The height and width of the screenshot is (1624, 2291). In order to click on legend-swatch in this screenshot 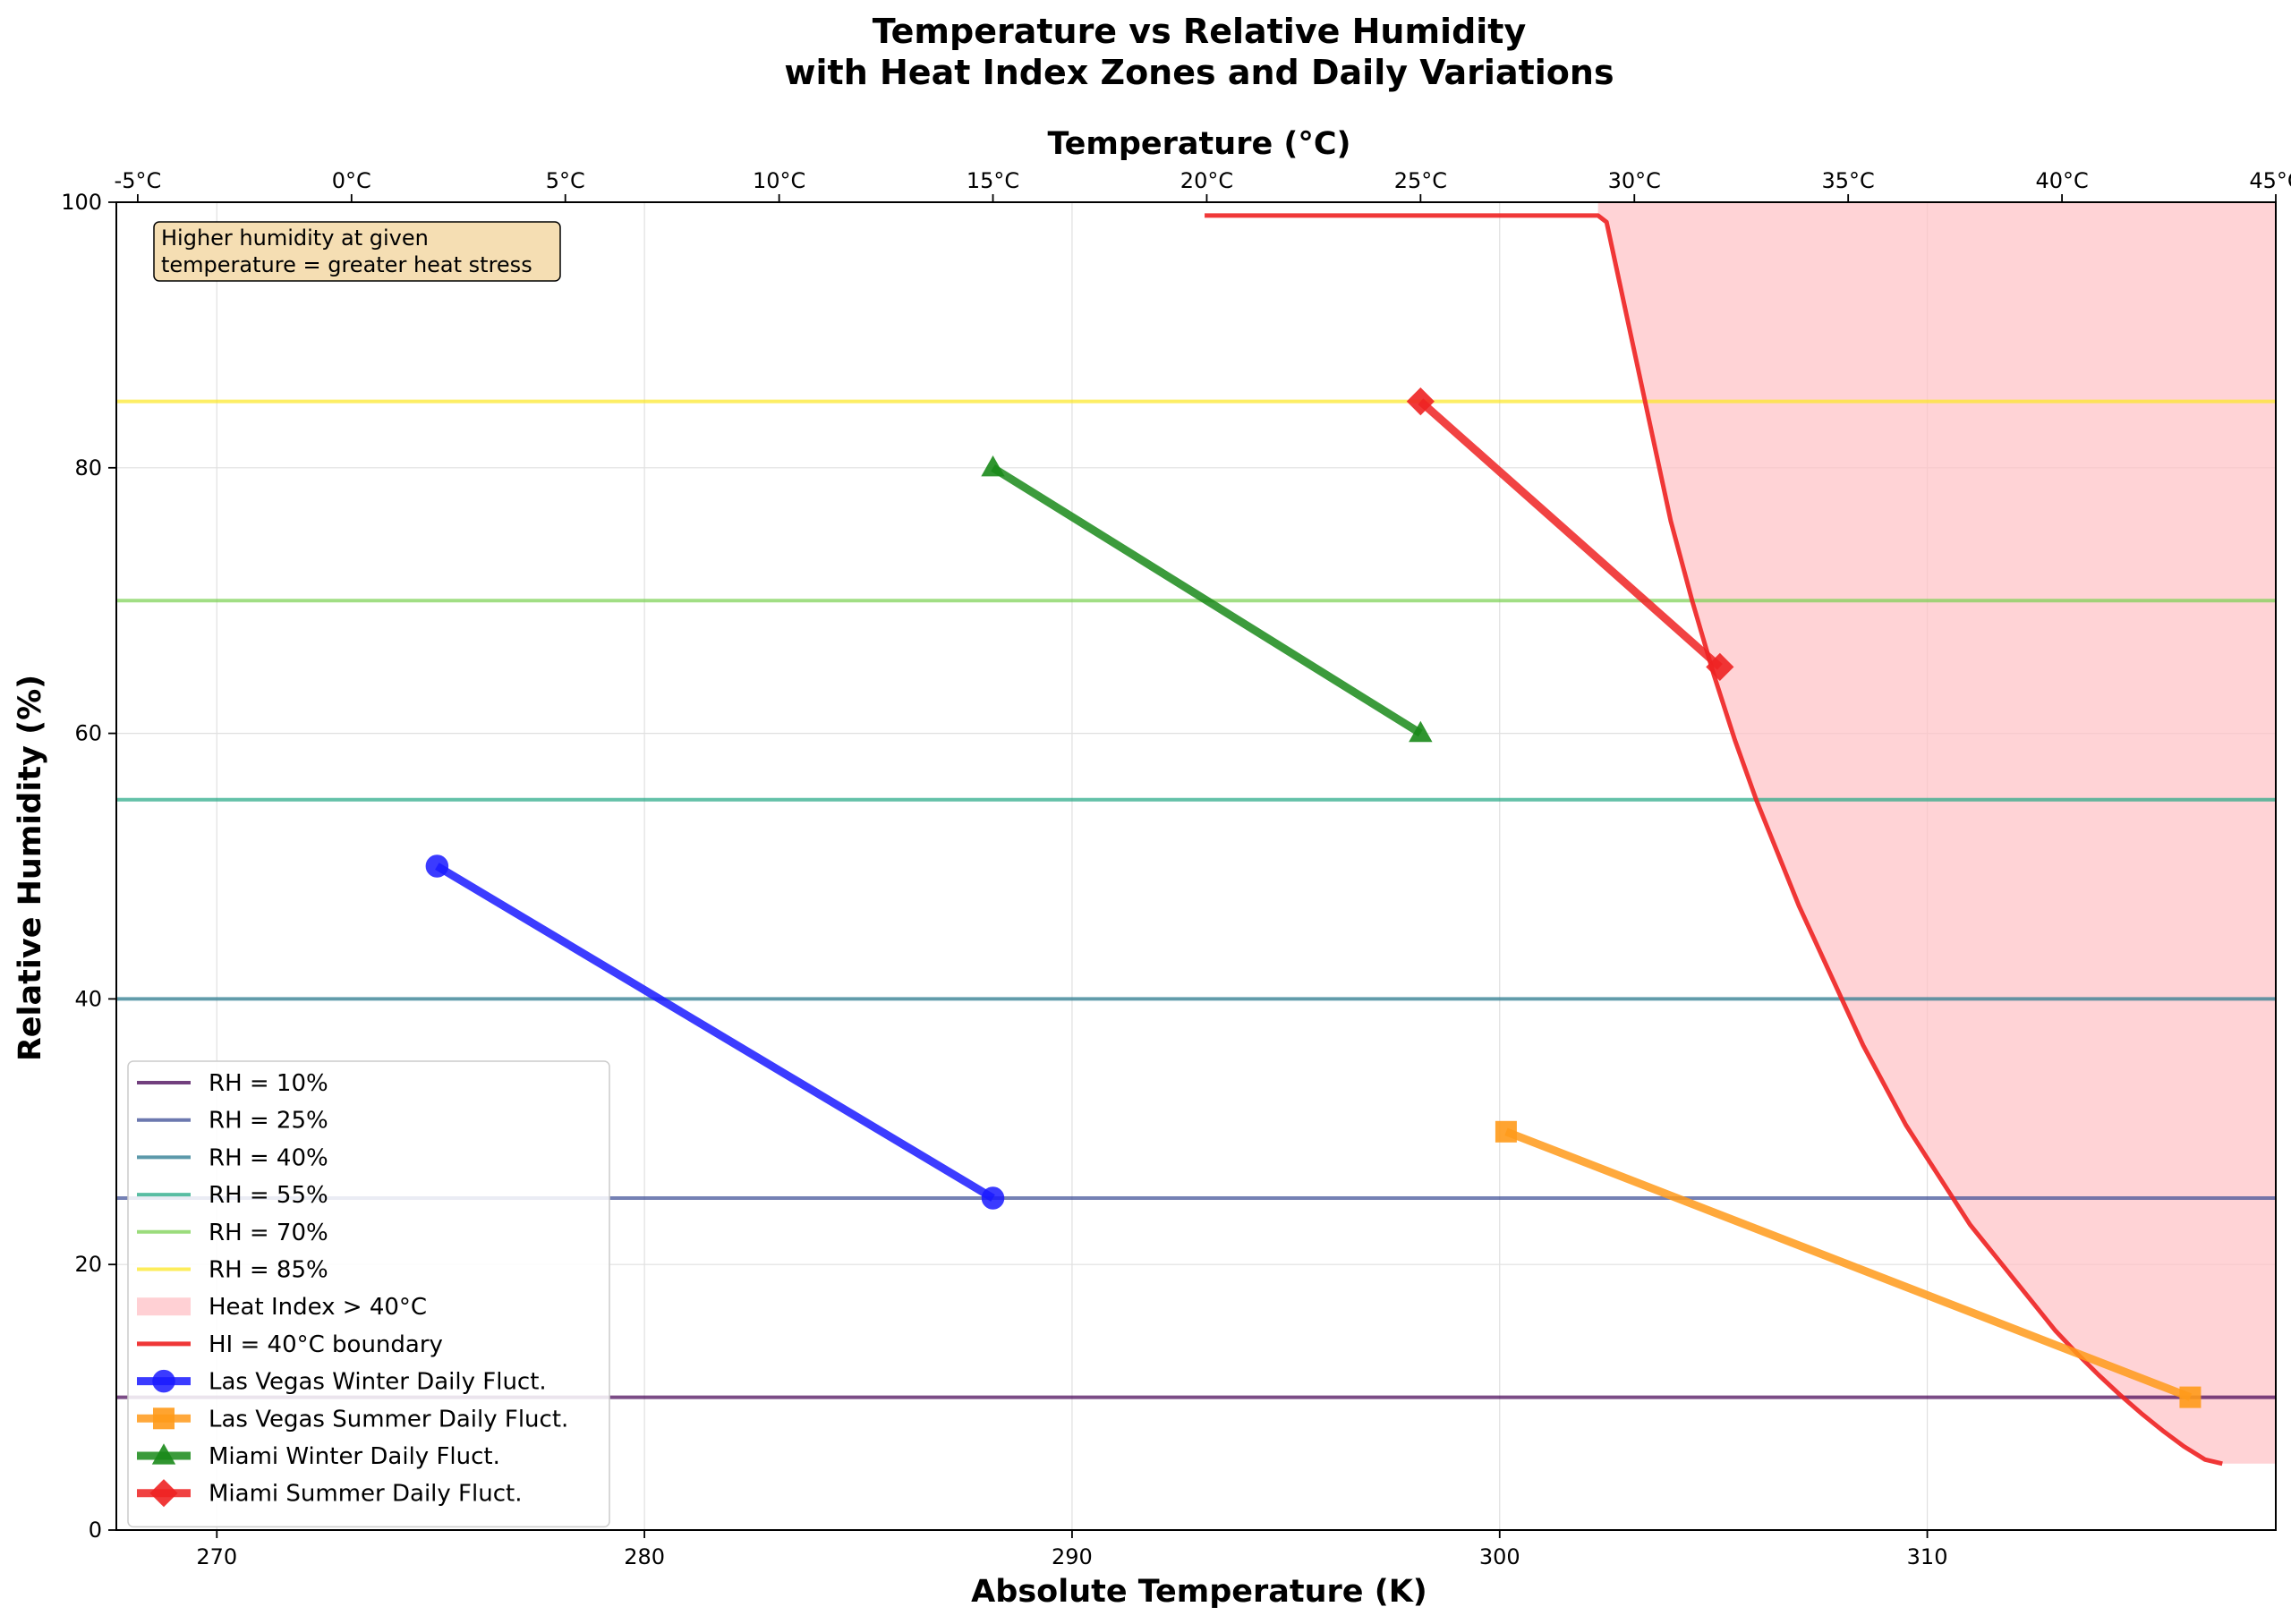, I will do `click(164, 1306)`.